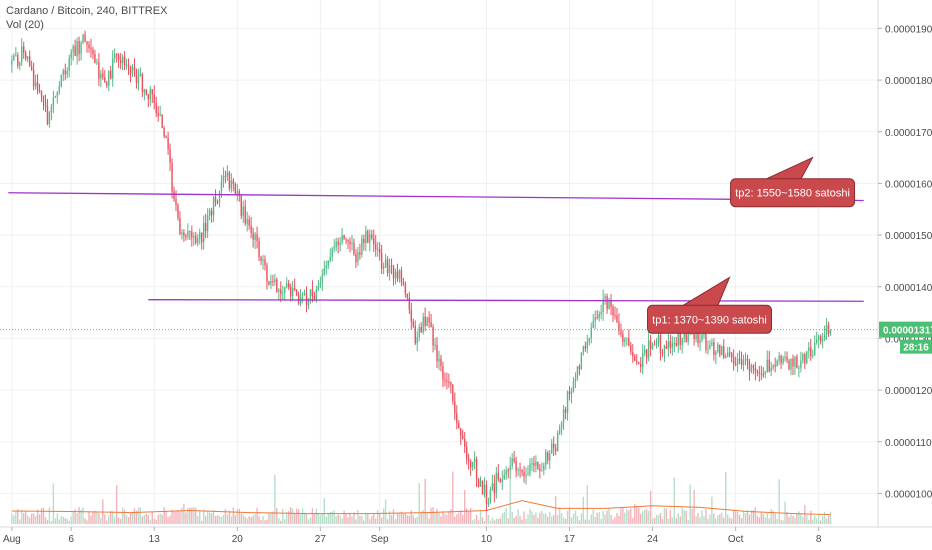  What do you see at coordinates (916, 348) in the screenshot?
I see `countdown-label: 28:16` at bounding box center [916, 348].